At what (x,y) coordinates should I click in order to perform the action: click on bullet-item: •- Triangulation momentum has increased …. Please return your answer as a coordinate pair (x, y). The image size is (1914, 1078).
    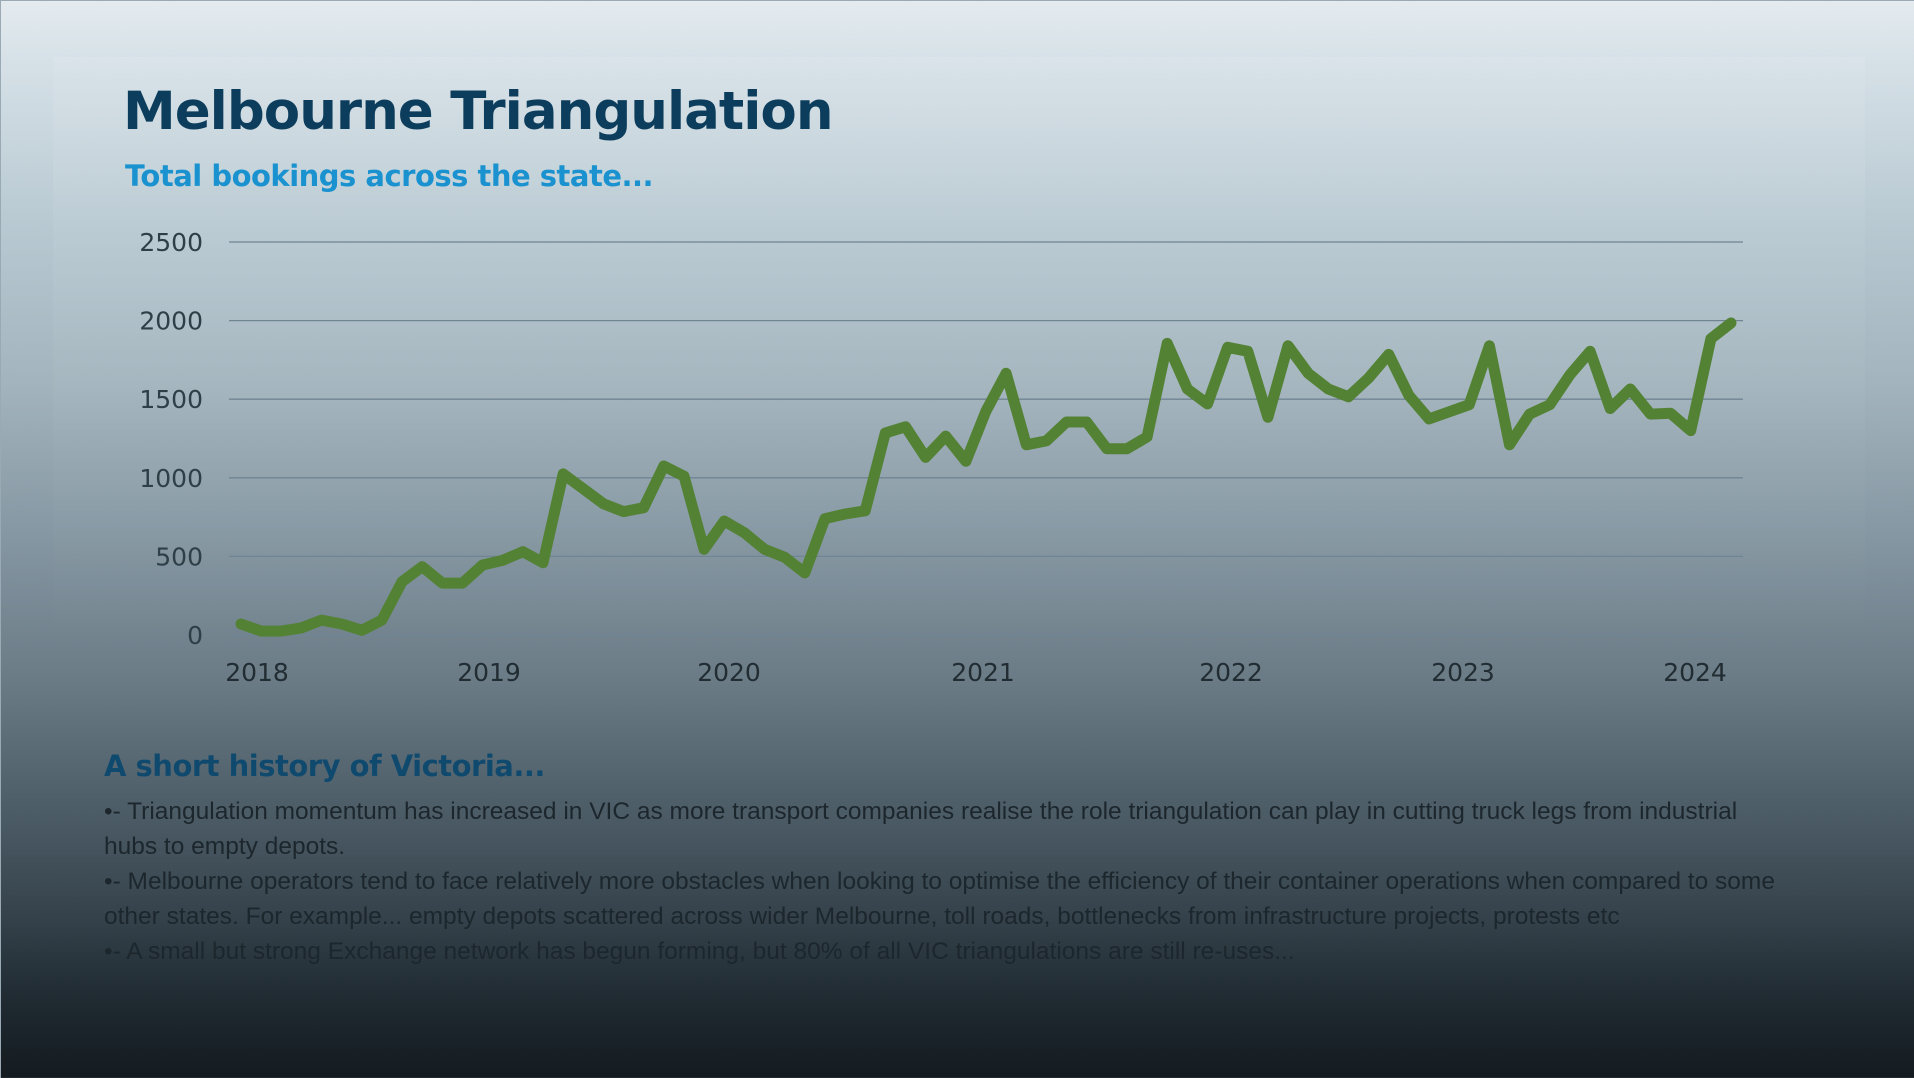
    Looking at the image, I should click on (921, 829).